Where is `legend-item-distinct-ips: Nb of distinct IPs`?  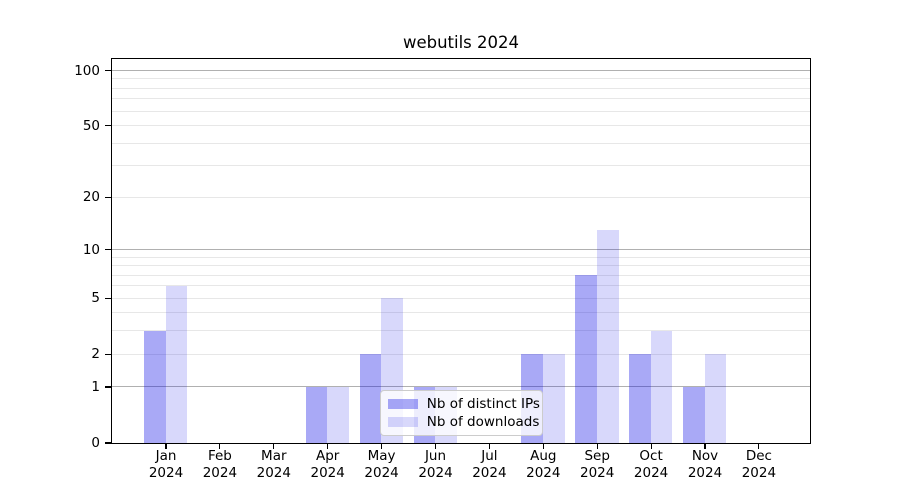
legend-item-distinct-ips: Nb of distinct IPs is located at coordinates (463, 404).